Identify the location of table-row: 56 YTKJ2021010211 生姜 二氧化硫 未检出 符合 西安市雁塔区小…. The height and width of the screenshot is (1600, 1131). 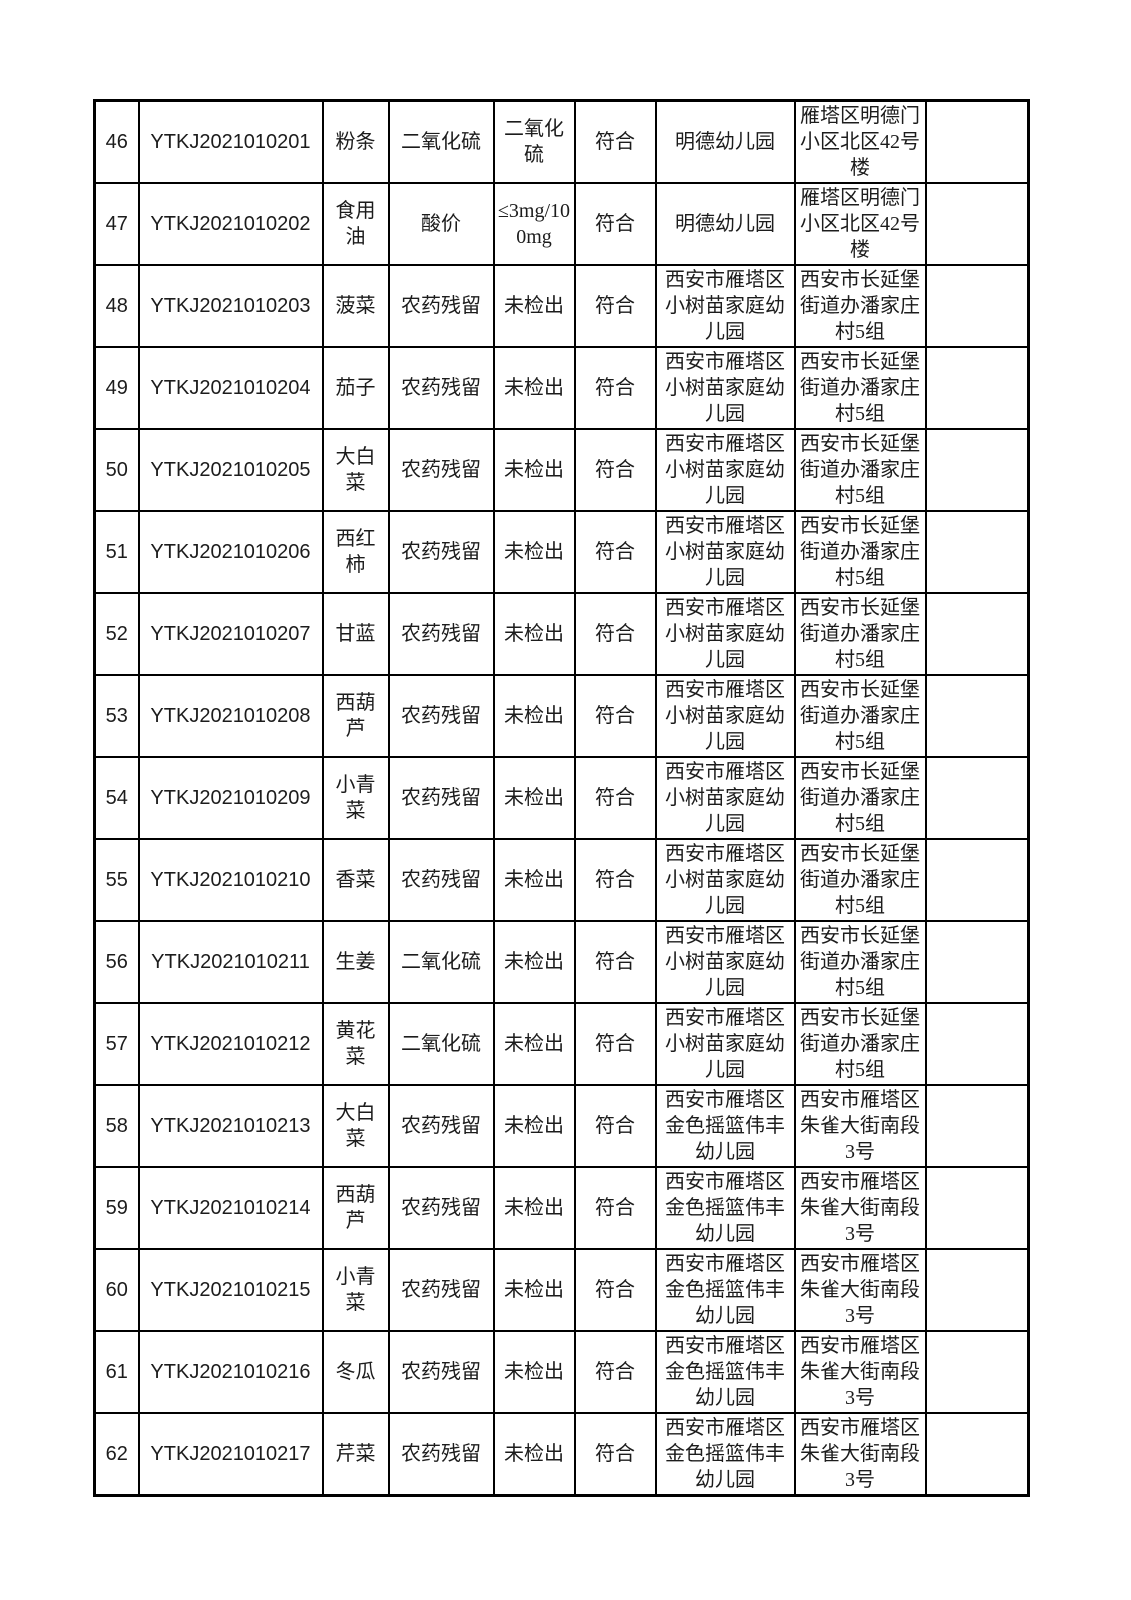
(561, 962).